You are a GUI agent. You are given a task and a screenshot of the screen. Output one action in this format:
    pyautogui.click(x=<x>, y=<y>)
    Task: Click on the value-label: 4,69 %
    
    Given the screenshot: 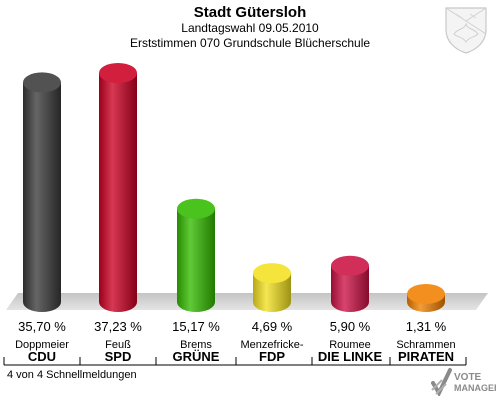 What is the action you would take?
    pyautogui.click(x=272, y=326)
    